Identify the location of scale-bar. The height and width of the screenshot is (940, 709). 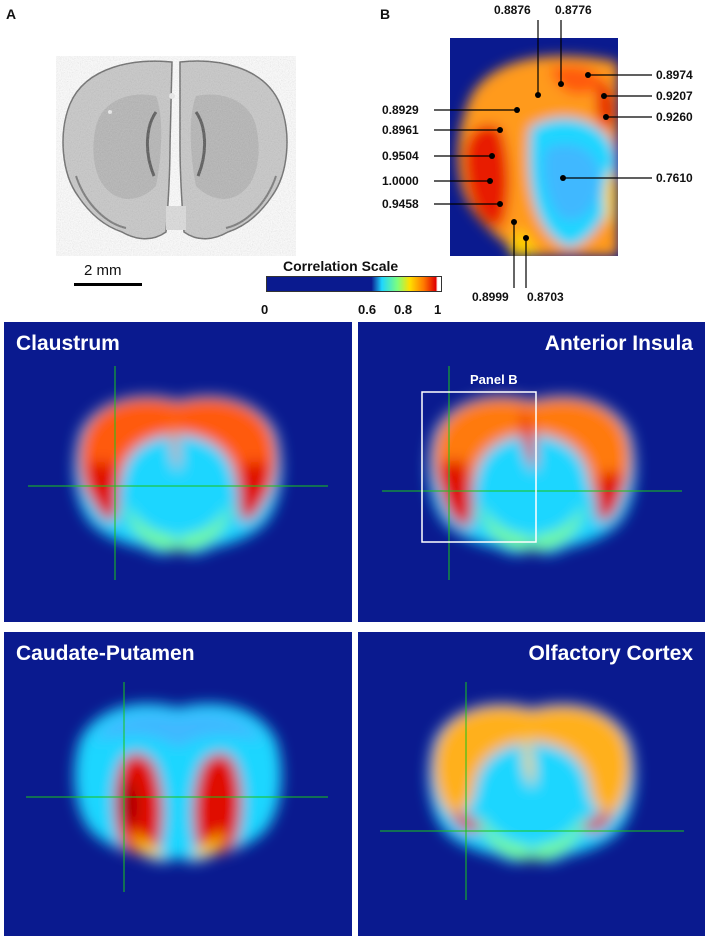
(108, 284).